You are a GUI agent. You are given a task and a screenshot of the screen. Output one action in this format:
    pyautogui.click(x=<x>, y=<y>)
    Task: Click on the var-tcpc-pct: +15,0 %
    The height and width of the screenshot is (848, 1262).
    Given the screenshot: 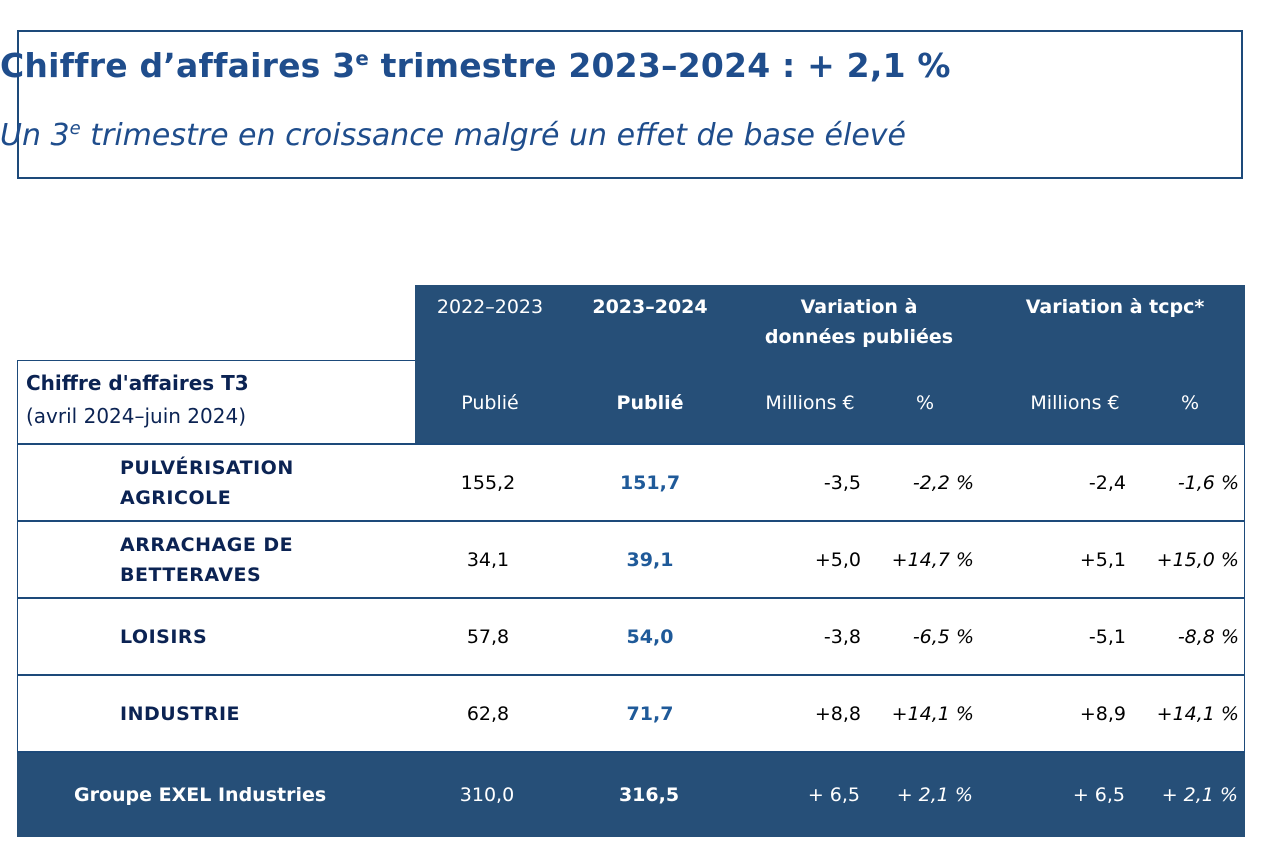 What is the action you would take?
    pyautogui.click(x=1197, y=559)
    